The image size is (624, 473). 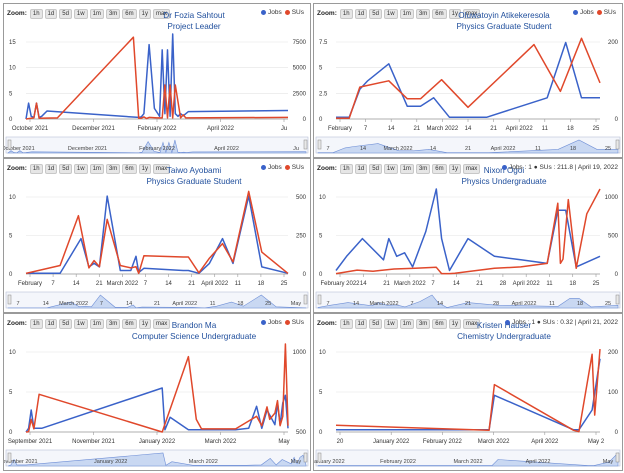 What do you see at coordinates (194, 336) in the screenshot?
I see `chart-subtitle: Computer Science Undergraduate` at bounding box center [194, 336].